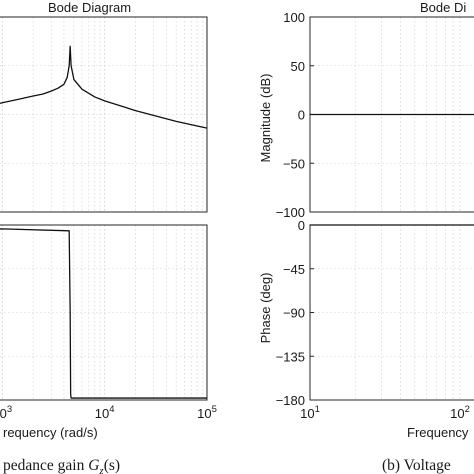 This screenshot has width=474, height=474. What do you see at coordinates (112, 465) in the screenshot?
I see `caption-suffix: (s)` at bounding box center [112, 465].